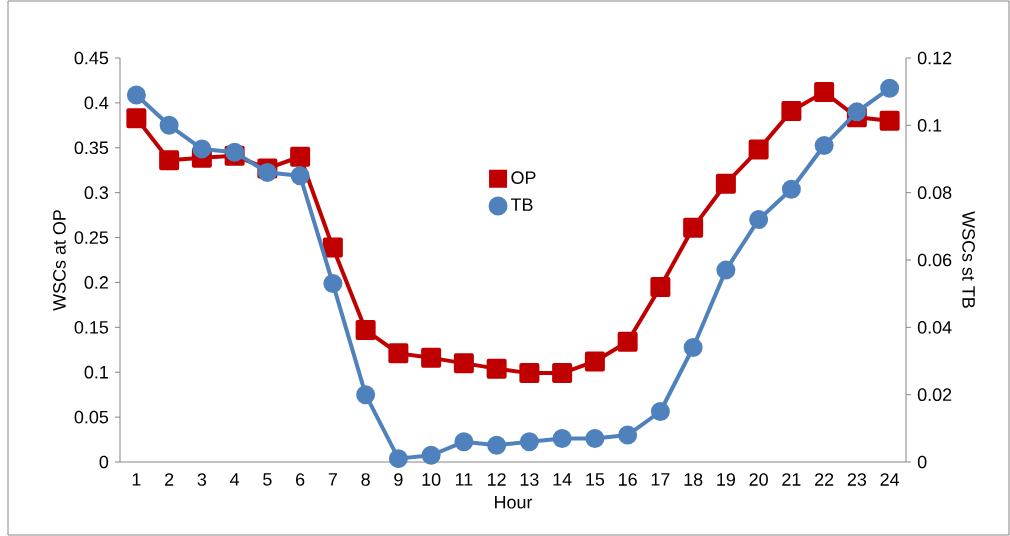 Image resolution: width=1010 pixels, height=536 pixels. Describe the element at coordinates (104, 462) in the screenshot. I see `y-tick-label: 0` at that location.